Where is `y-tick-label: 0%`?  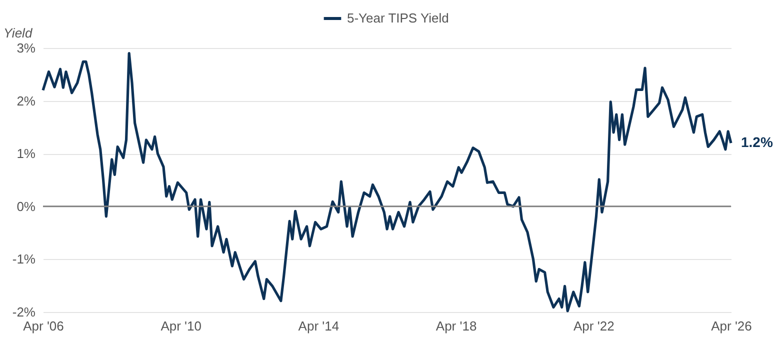
y-tick-label: 0% is located at coordinates (26, 206).